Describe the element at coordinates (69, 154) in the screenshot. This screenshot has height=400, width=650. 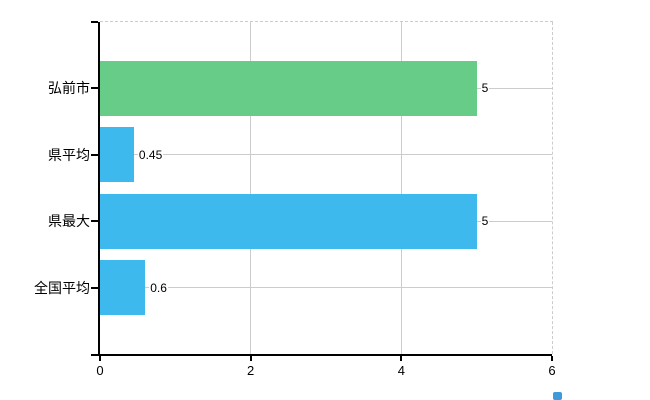
I see `category-label: 県平均` at that location.